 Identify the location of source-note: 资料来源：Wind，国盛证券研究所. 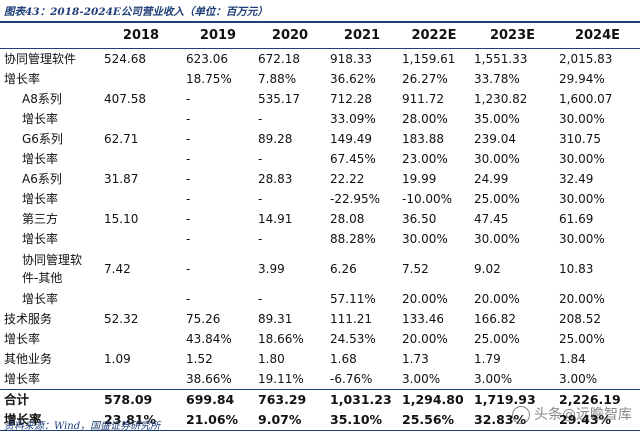
(82, 426).